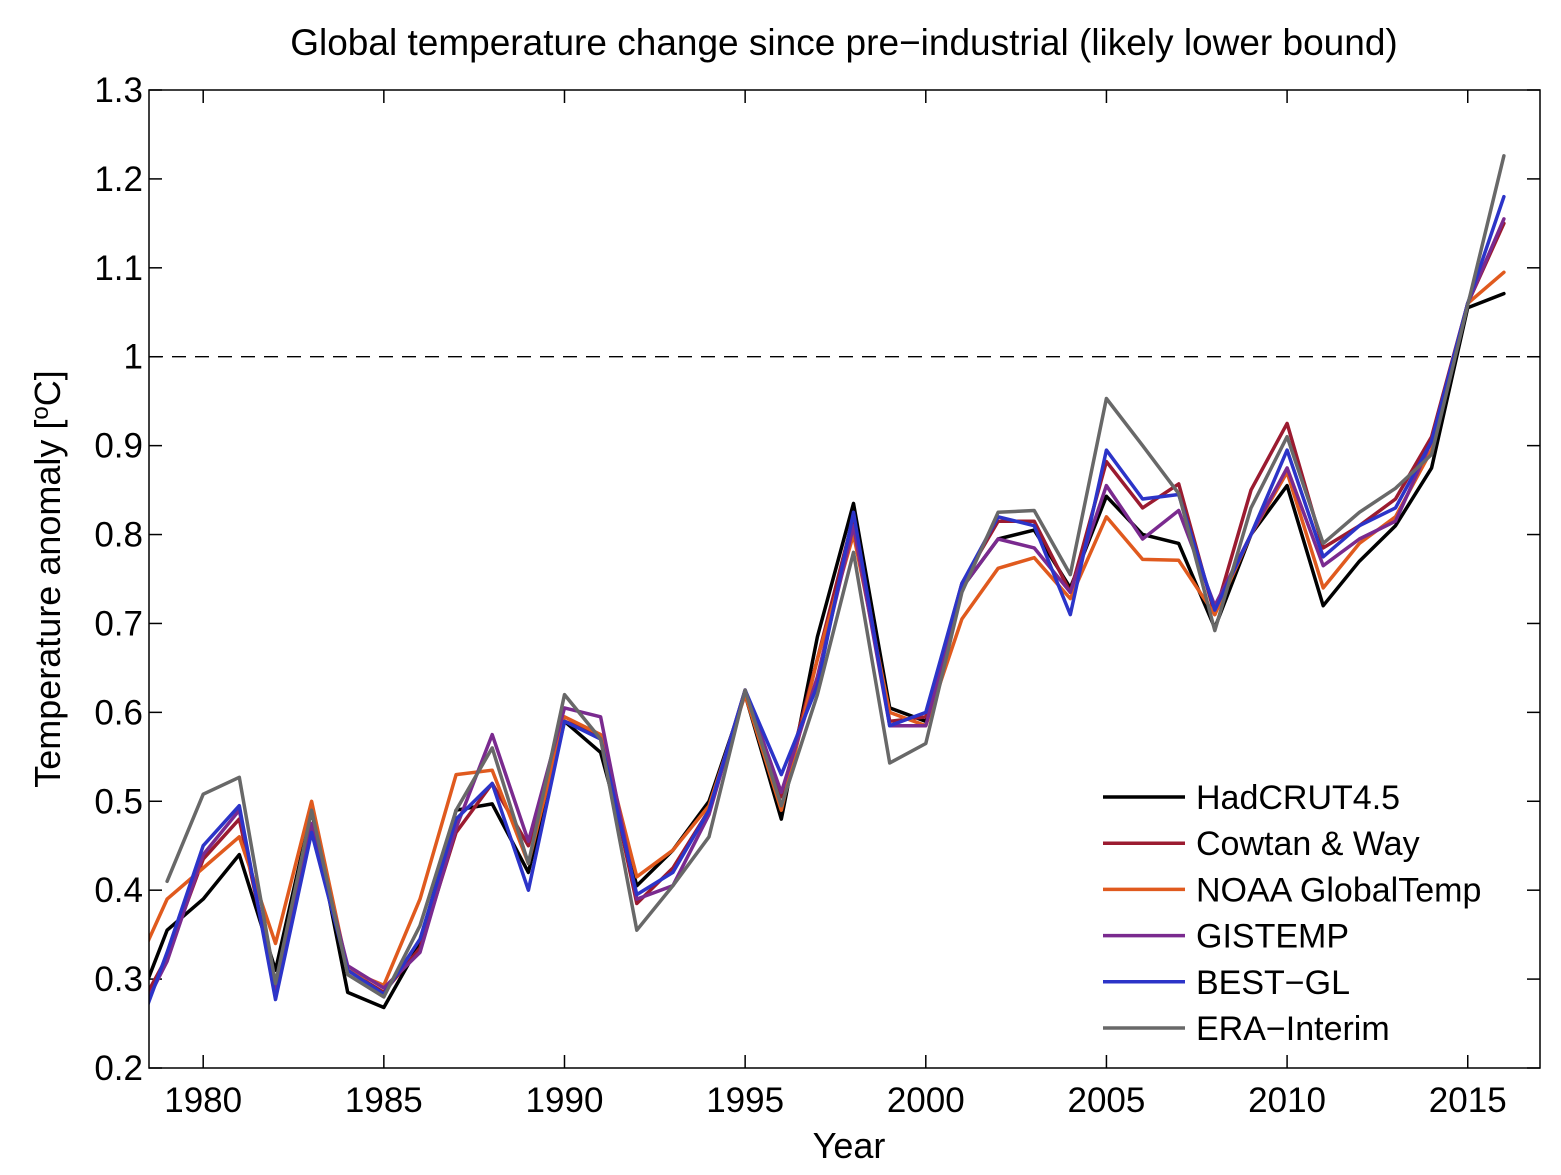 The height and width of the screenshot is (1175, 1561). I want to click on legend-label-best-gl: BEST−GL, so click(1273, 983).